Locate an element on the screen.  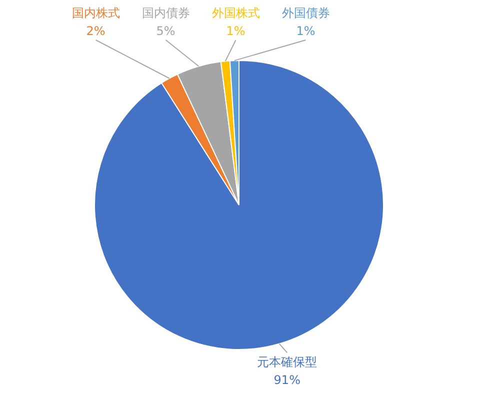
slice-label: 国内債券 is located at coordinates (166, 13).